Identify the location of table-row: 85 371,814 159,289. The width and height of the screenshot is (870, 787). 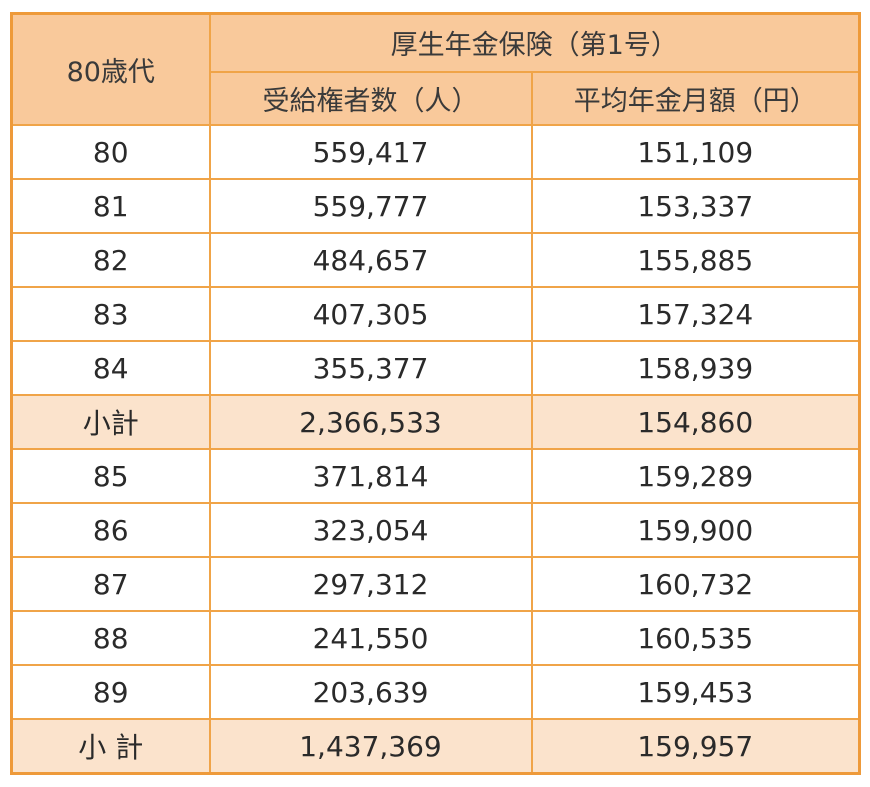
(435, 476).